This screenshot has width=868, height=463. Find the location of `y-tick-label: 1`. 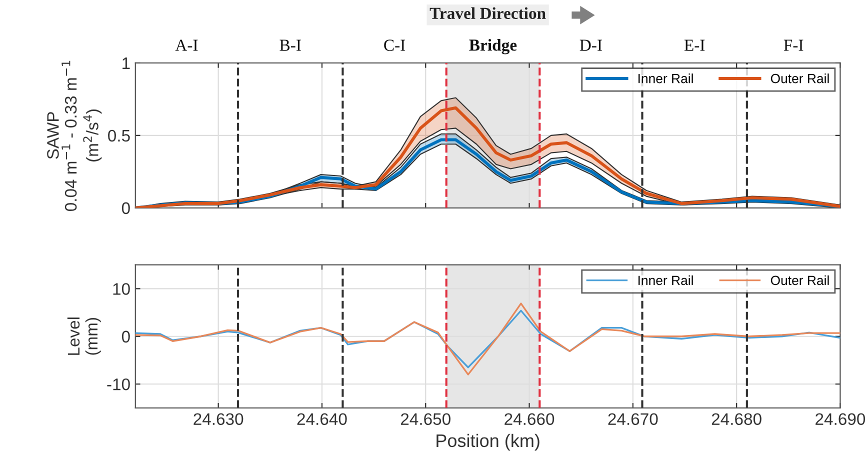

y-tick-label: 1 is located at coordinates (126, 64).